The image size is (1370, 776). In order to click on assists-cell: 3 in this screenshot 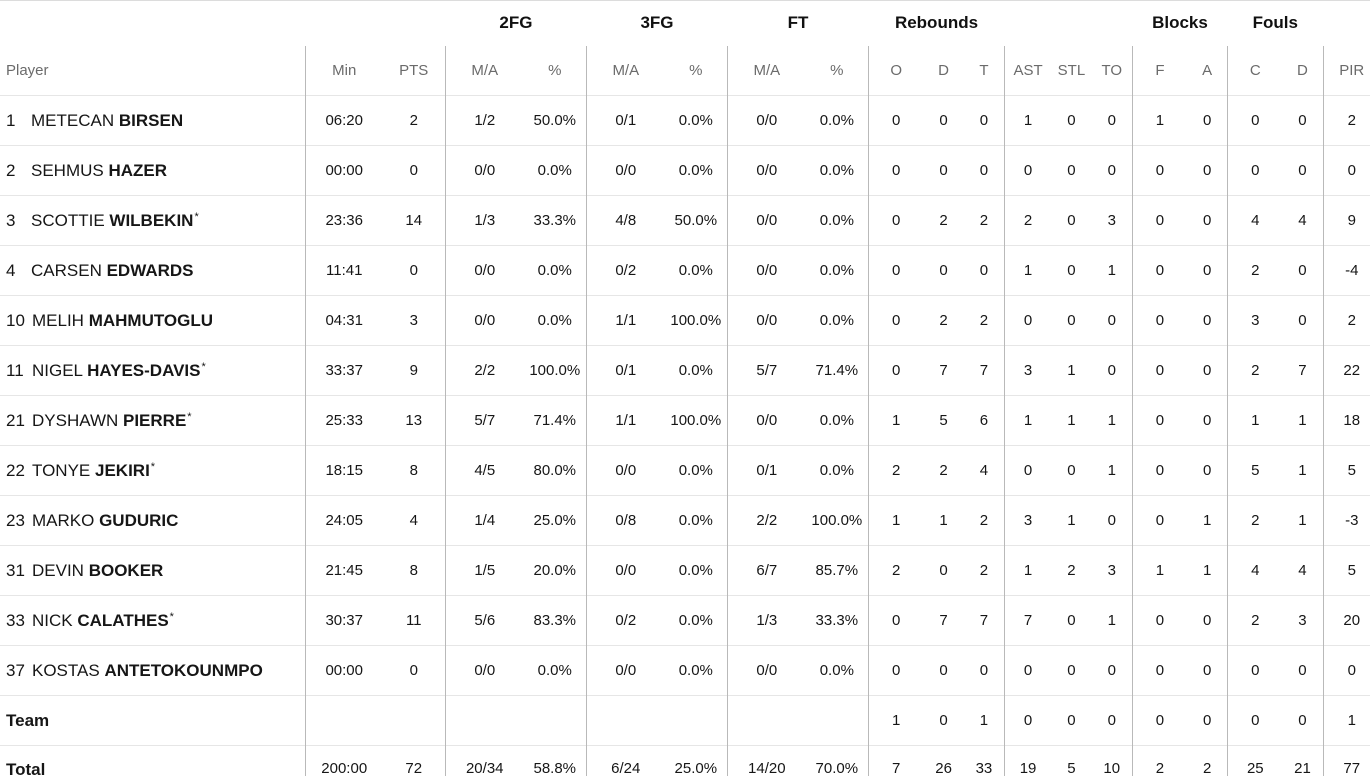, I will do `click(1027, 370)`.